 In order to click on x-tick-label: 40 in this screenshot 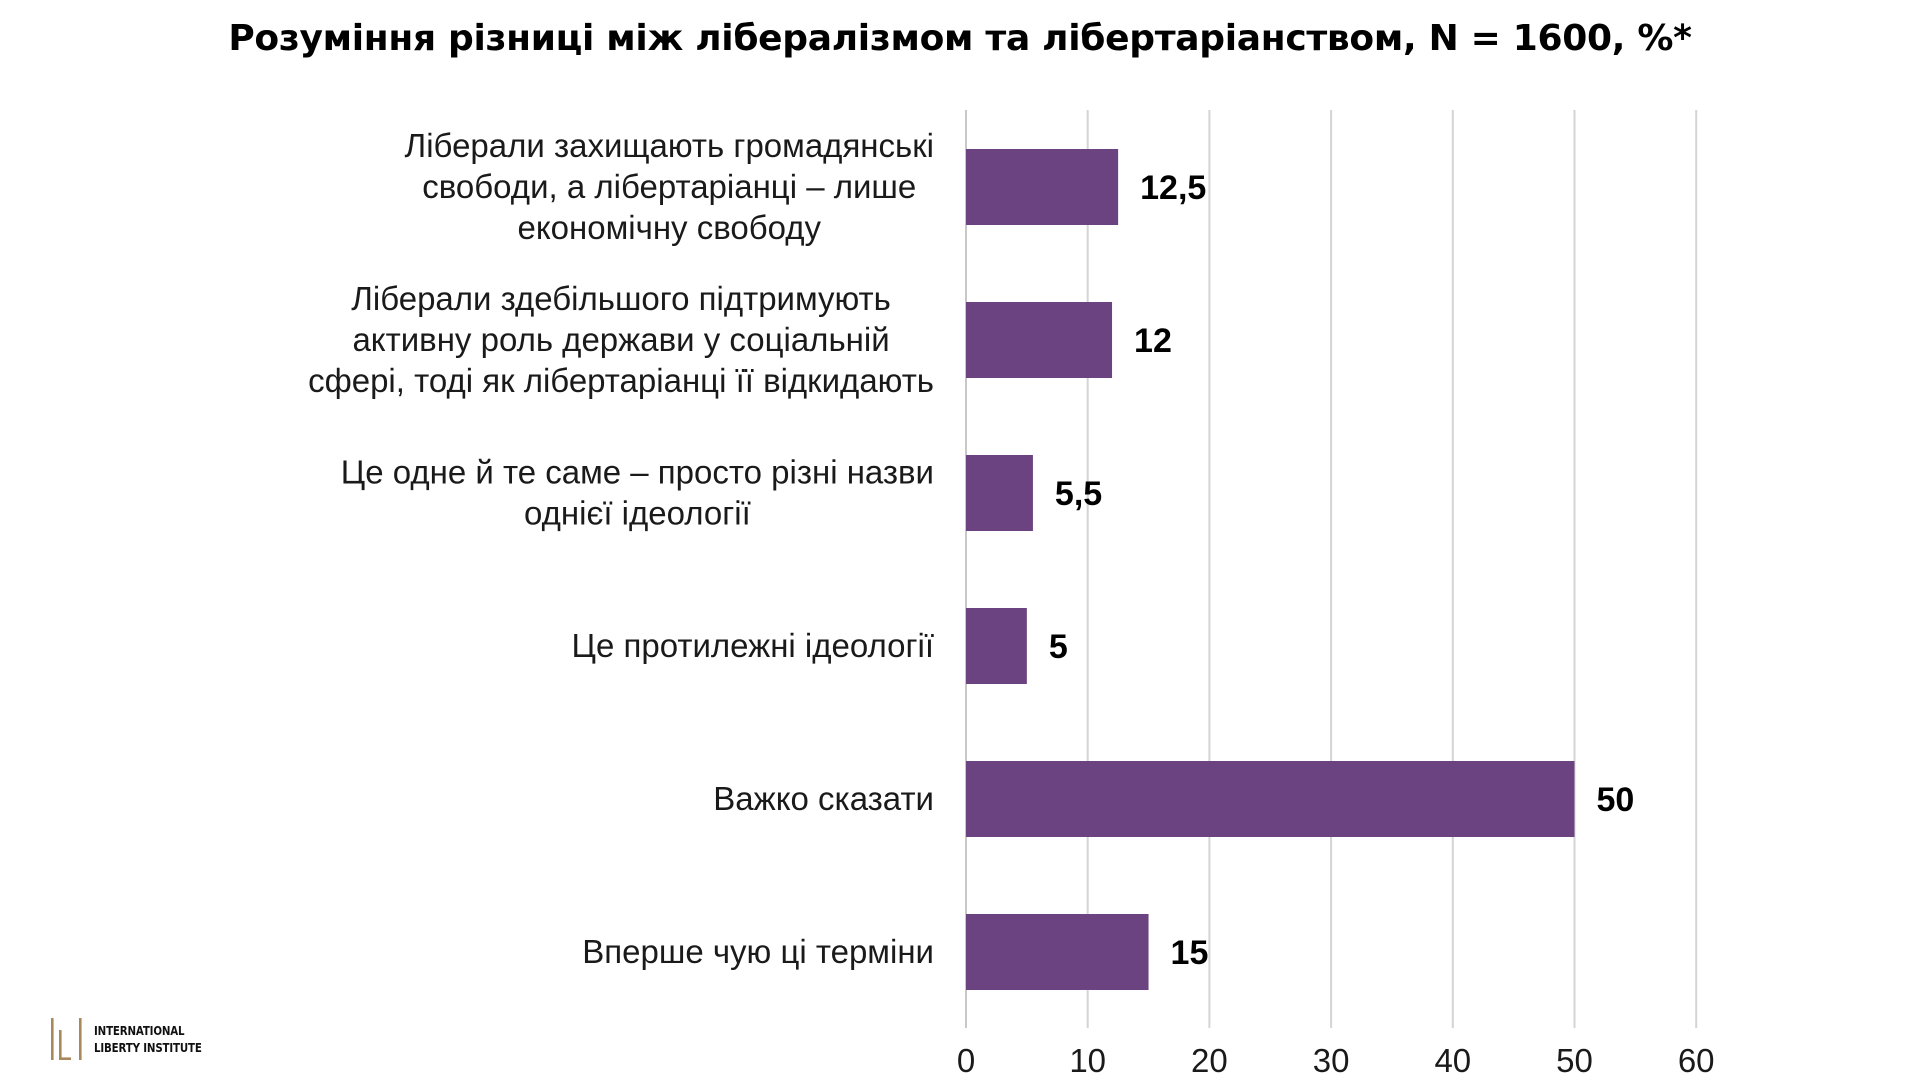, I will do `click(1452, 1060)`.